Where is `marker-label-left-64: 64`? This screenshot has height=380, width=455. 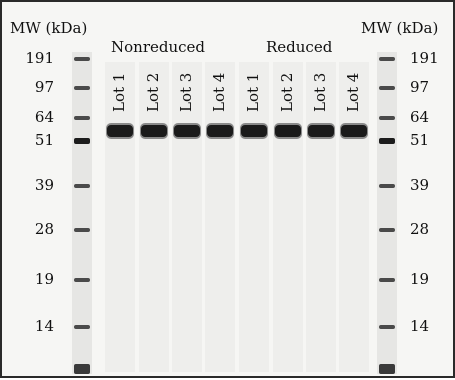
marker-label-left-64: 64 is located at coordinates (44, 117).